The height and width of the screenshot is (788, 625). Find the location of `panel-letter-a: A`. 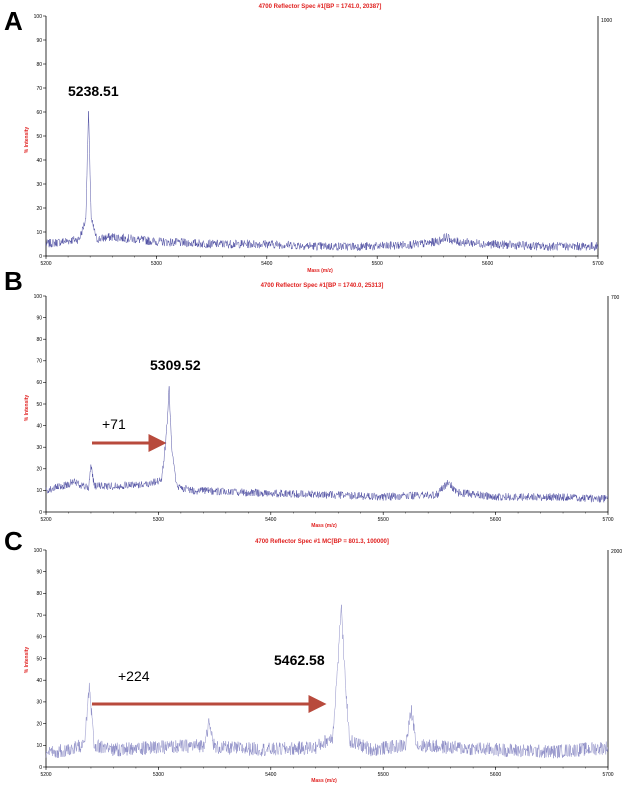

panel-letter-a: A is located at coordinates (13, 21).